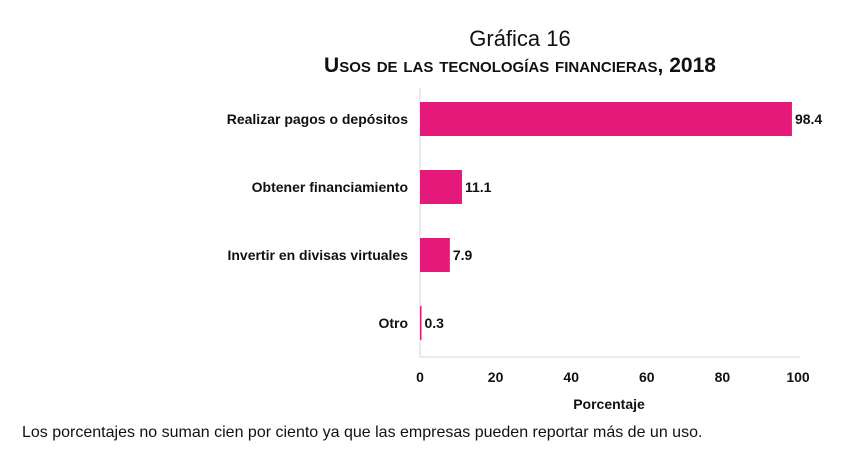 The image size is (850, 463). What do you see at coordinates (520, 38) in the screenshot?
I see `chart-title: Gráfica 16` at bounding box center [520, 38].